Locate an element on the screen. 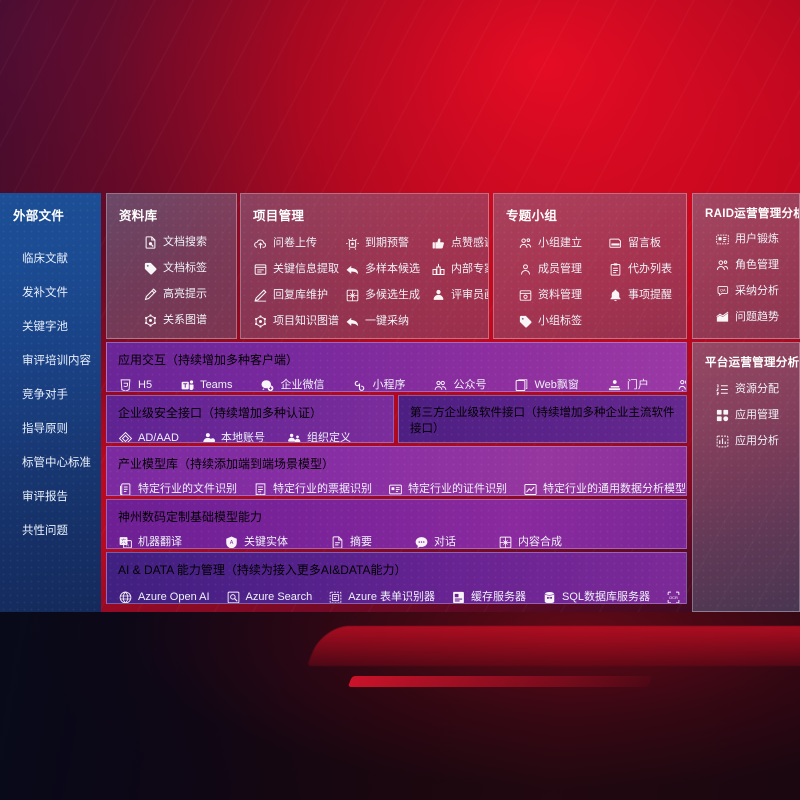 This screenshot has width=800, height=800. extract-icon is located at coordinates (260, 269).